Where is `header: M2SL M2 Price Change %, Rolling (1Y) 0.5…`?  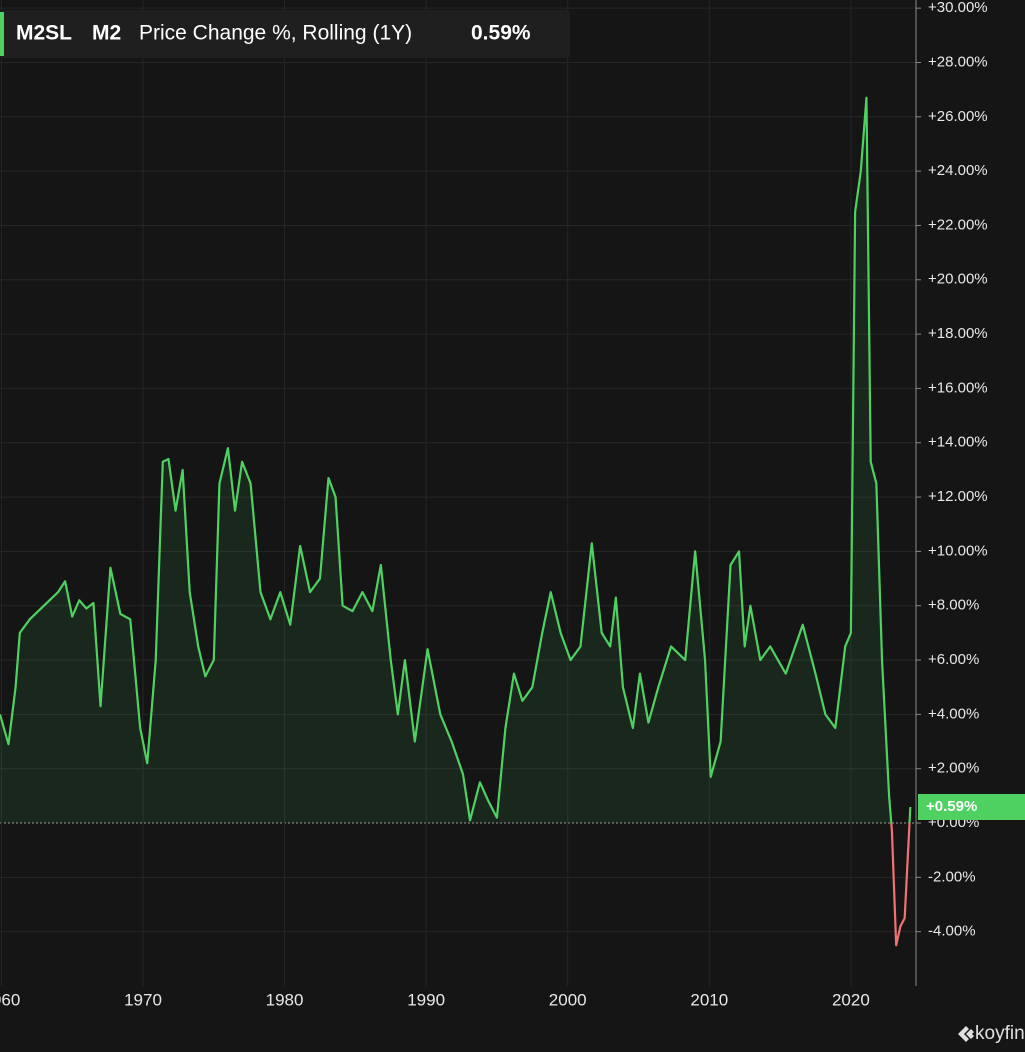 header: M2SL M2 Price Change %, Rolling (1Y) 0.5… is located at coordinates (285, 34).